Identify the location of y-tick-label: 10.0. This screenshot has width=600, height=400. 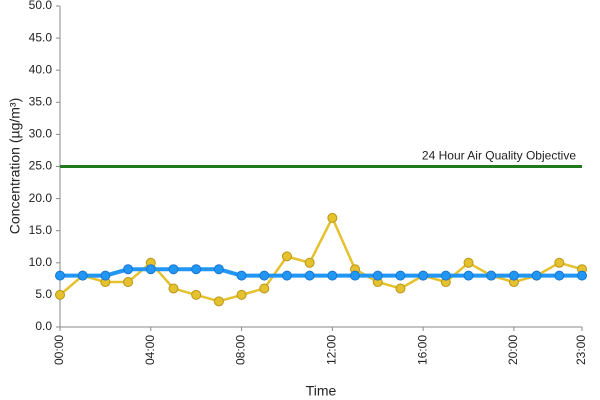
(41, 262).